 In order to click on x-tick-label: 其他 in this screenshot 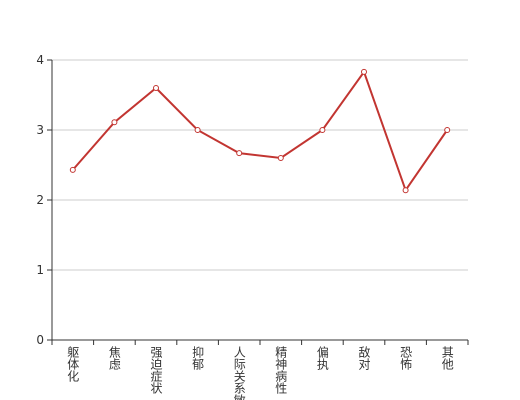, I will do `click(447, 358)`.